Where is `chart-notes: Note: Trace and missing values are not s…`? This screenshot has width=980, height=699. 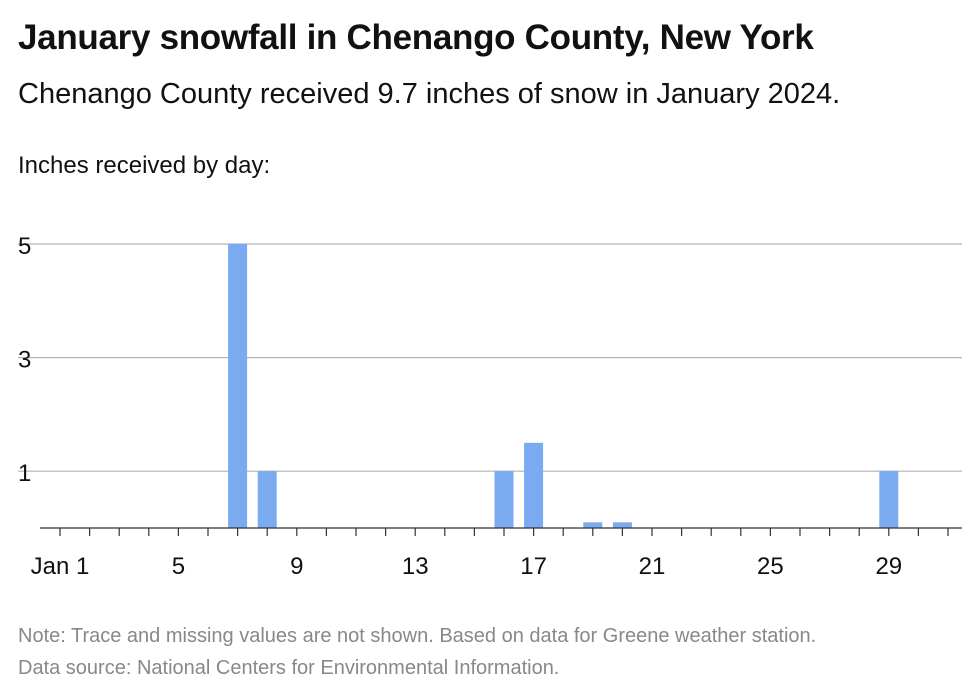 chart-notes: Note: Trace and missing values are not s… is located at coordinates (417, 652).